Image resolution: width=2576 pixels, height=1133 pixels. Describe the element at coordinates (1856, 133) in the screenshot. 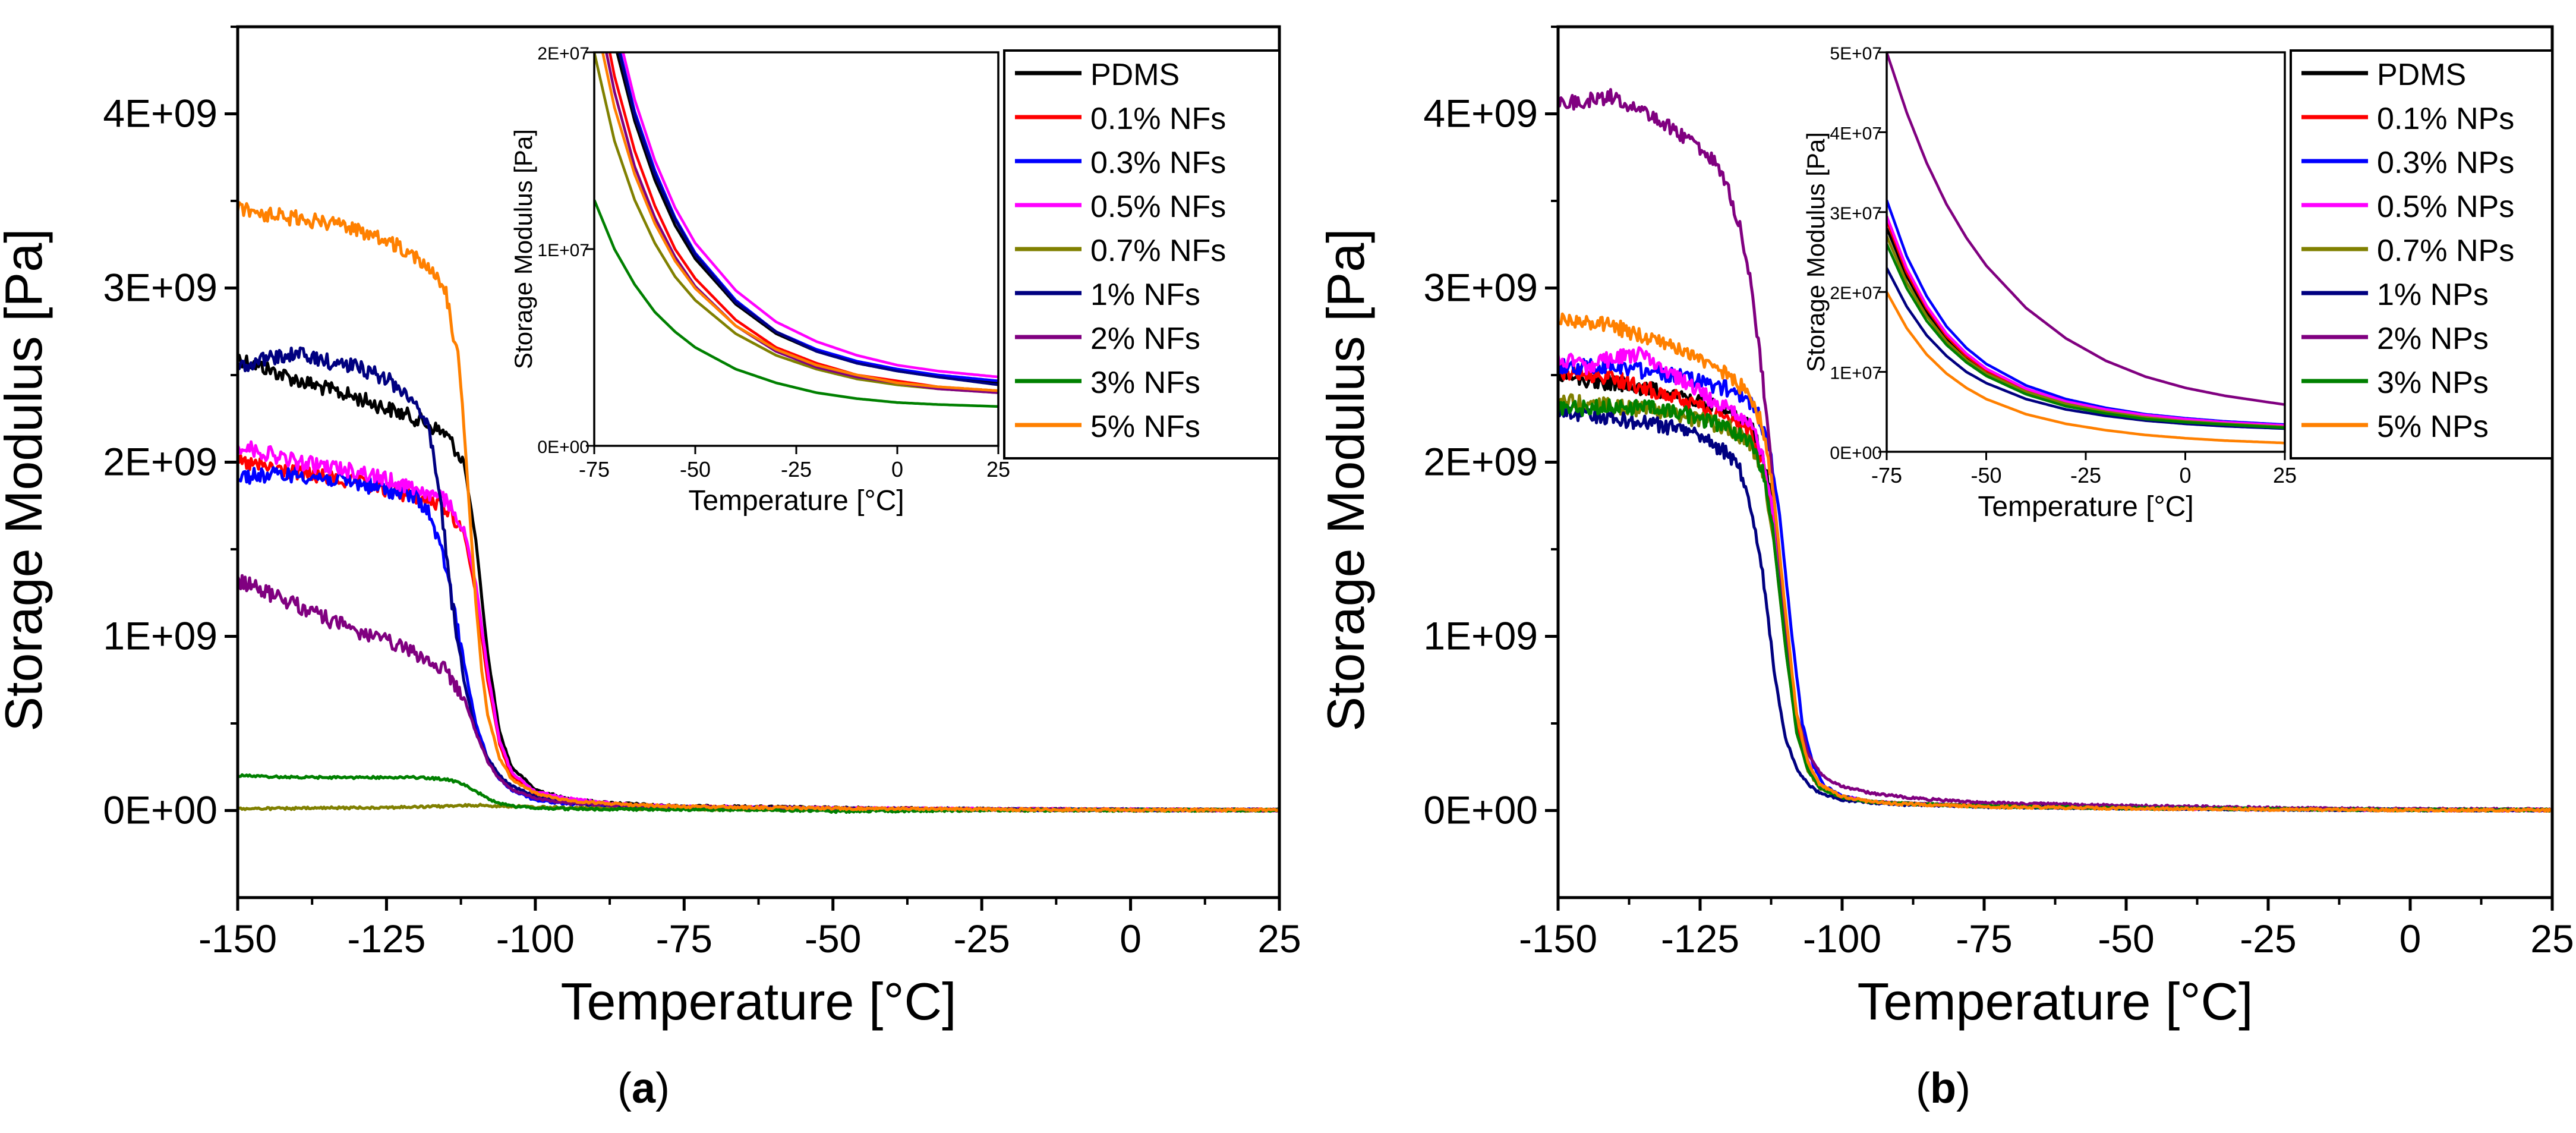

I see `inset-y-tick-label: 4E+07` at that location.